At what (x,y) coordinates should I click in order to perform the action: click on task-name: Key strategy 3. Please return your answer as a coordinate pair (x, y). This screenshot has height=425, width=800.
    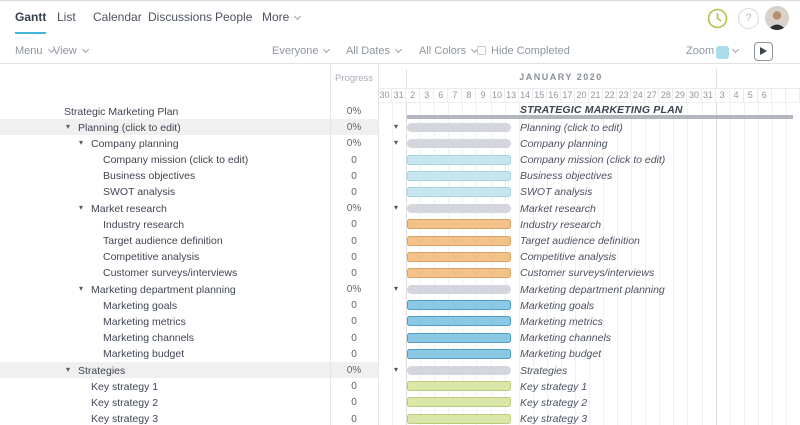
    Looking at the image, I should click on (125, 419).